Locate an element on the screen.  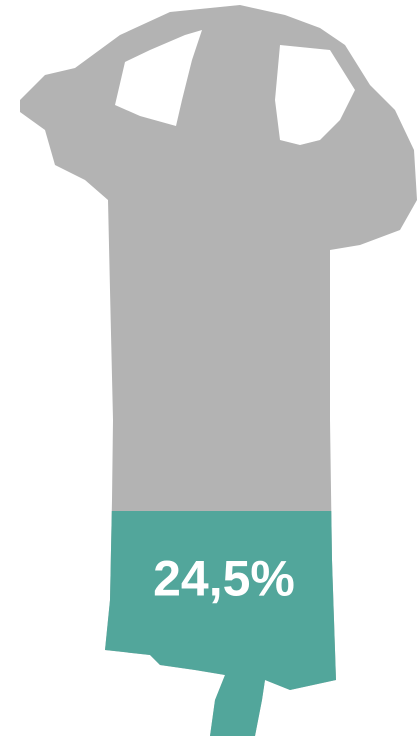
value-label: 24,5% is located at coordinates (224, 579).